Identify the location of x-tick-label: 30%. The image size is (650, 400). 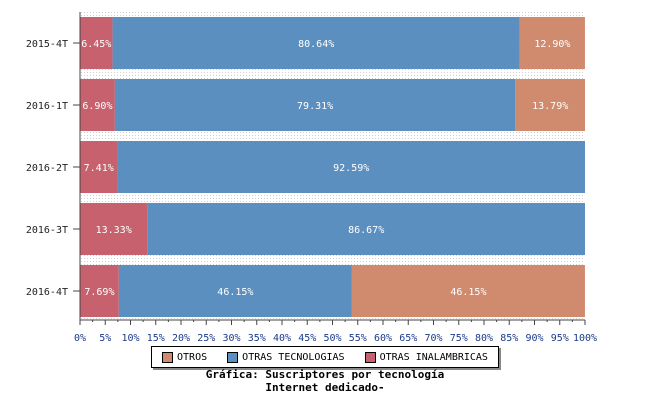
(231, 338).